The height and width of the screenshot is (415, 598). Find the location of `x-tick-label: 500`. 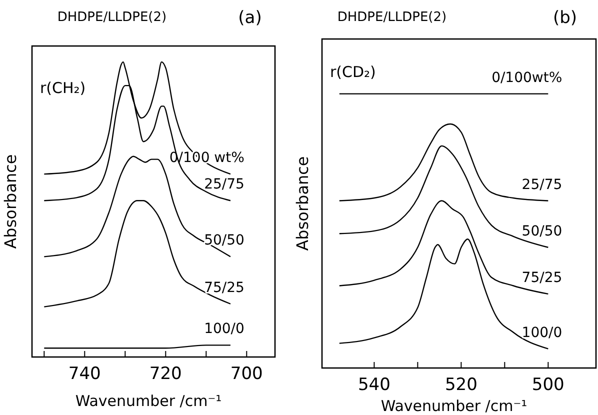

x-tick-label: 500 is located at coordinates (548, 385).